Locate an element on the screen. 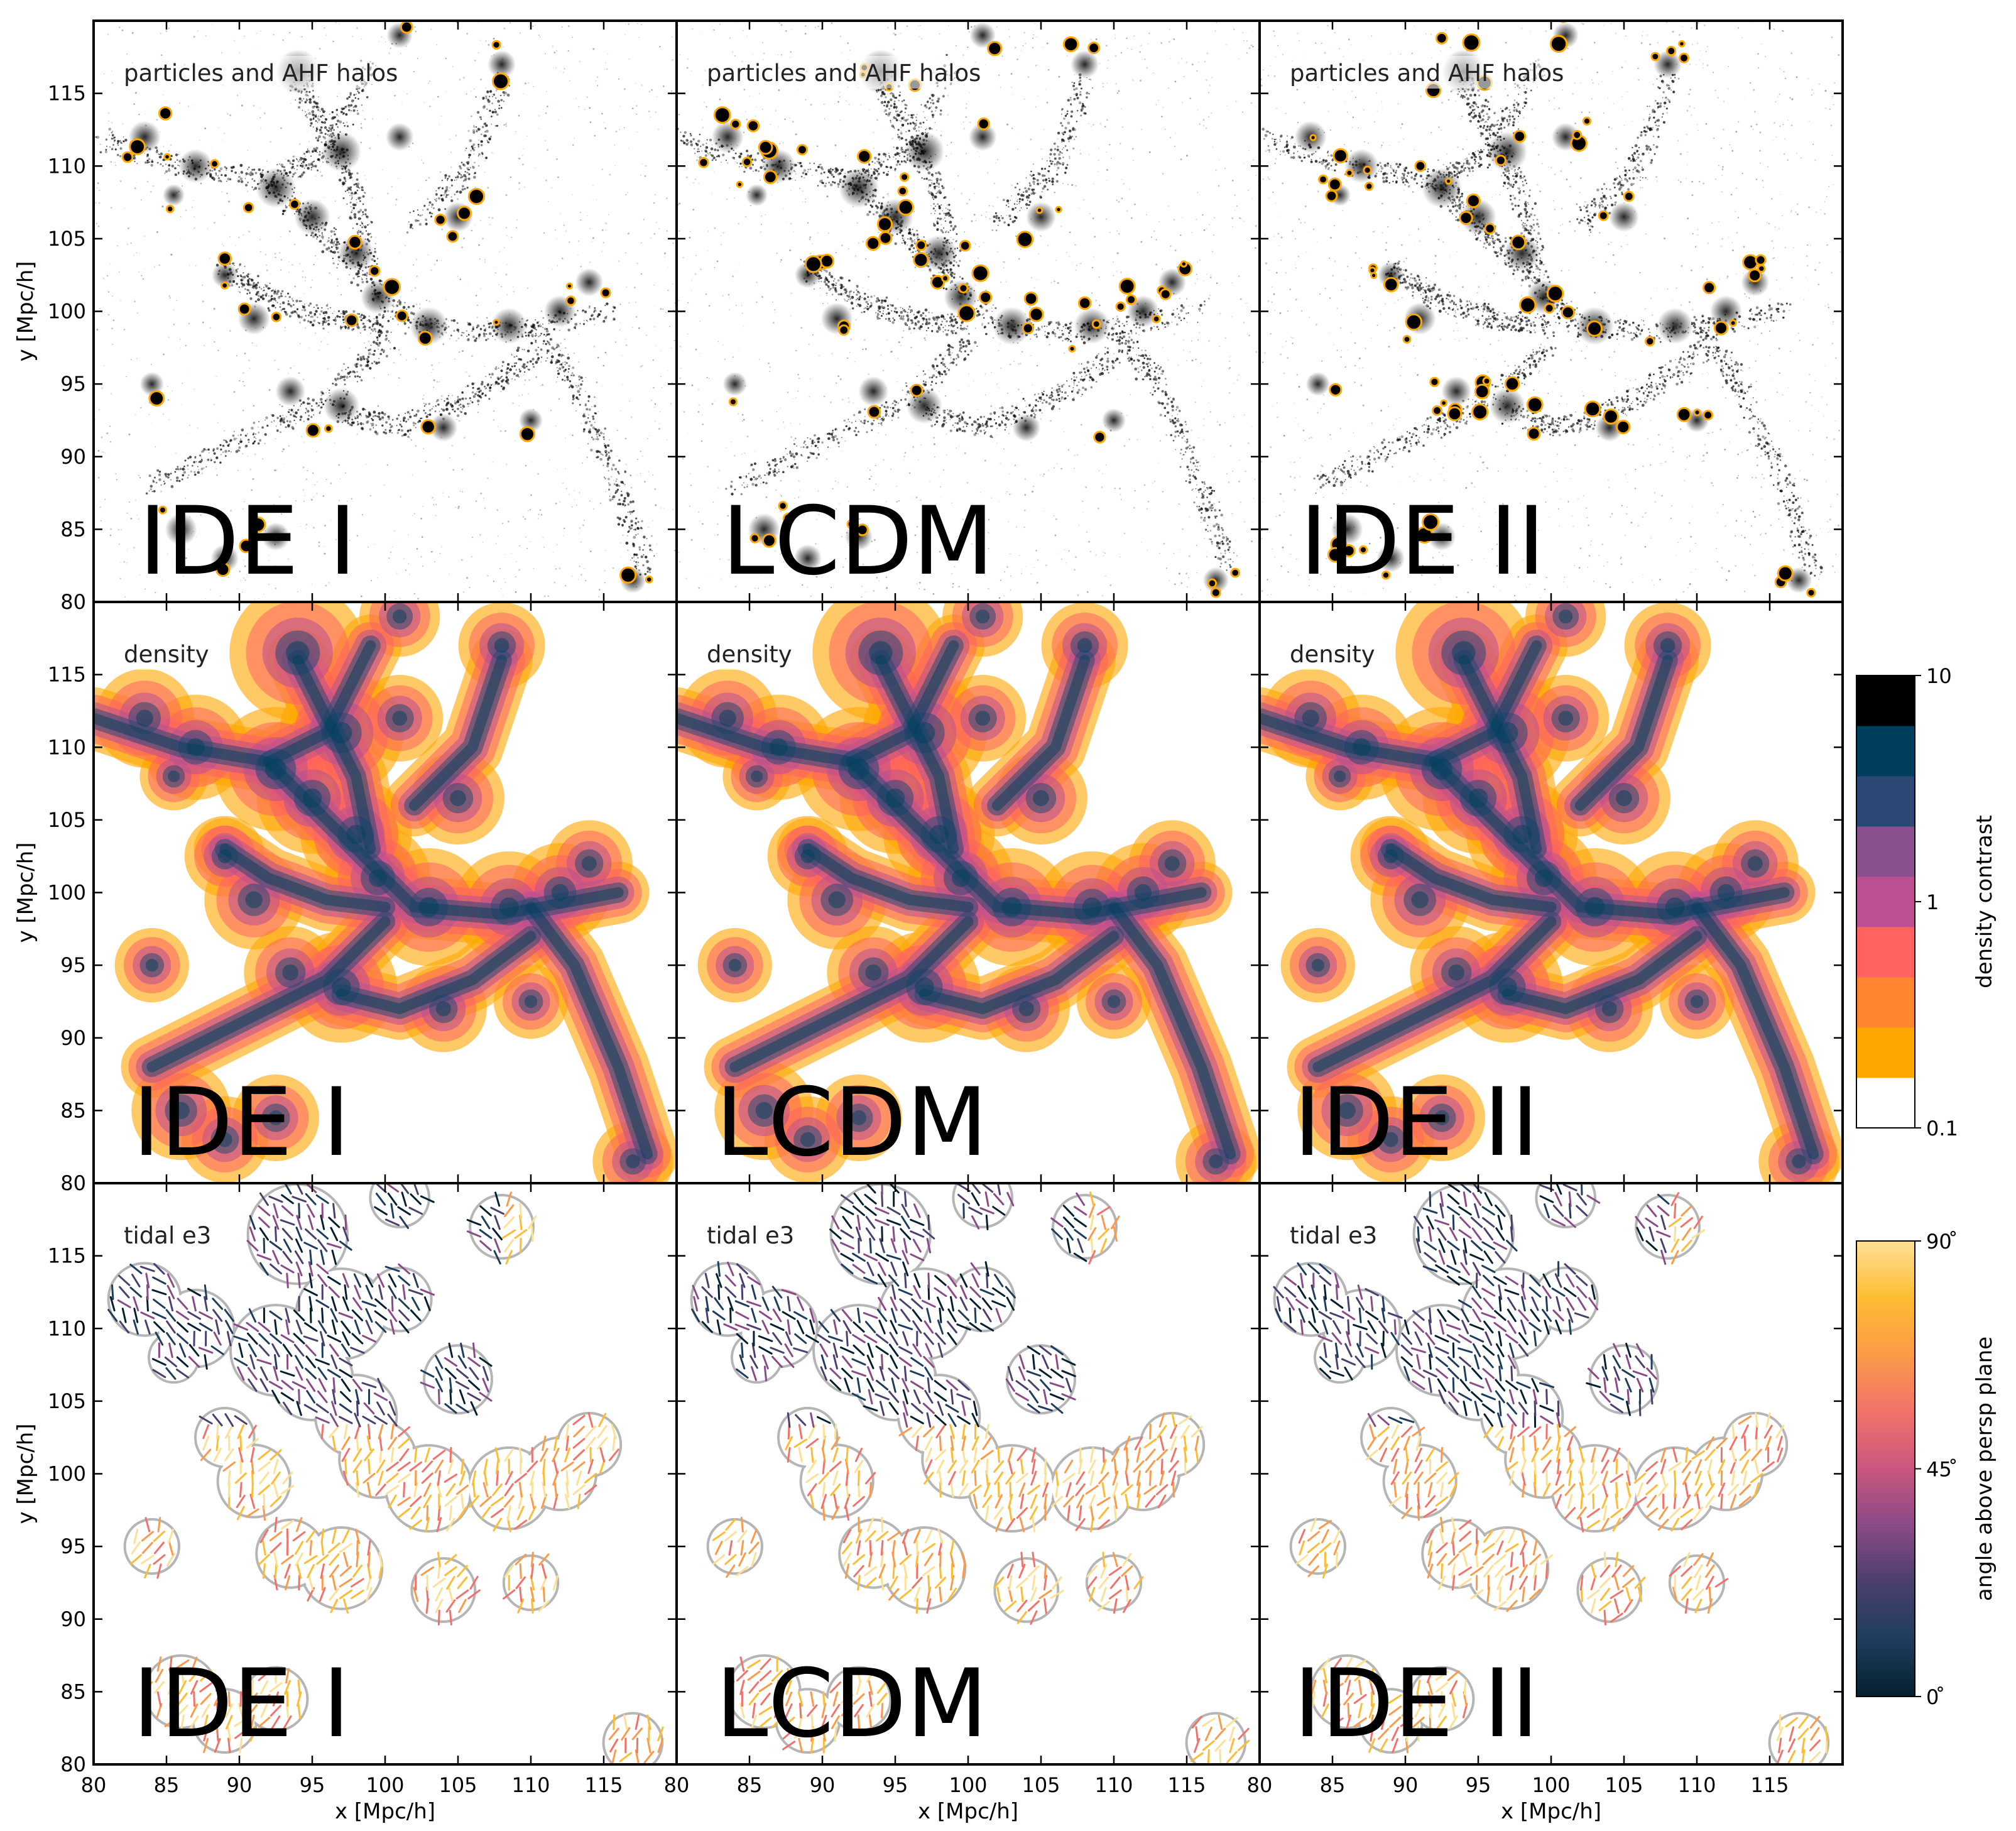  colorbar-swatch is located at coordinates (1885, 802).